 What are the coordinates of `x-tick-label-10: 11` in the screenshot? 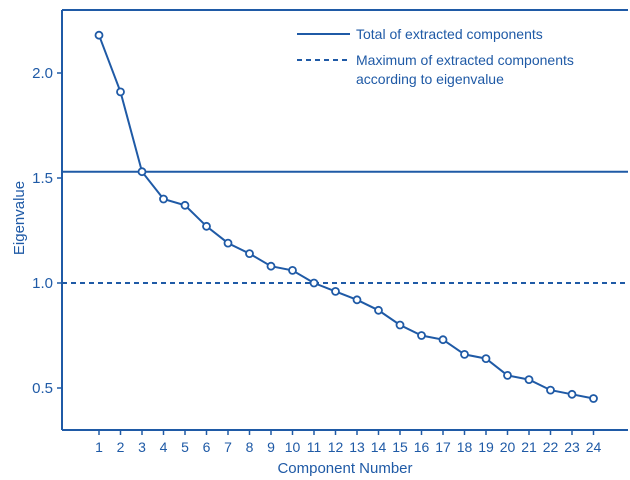 It's located at (314, 447).